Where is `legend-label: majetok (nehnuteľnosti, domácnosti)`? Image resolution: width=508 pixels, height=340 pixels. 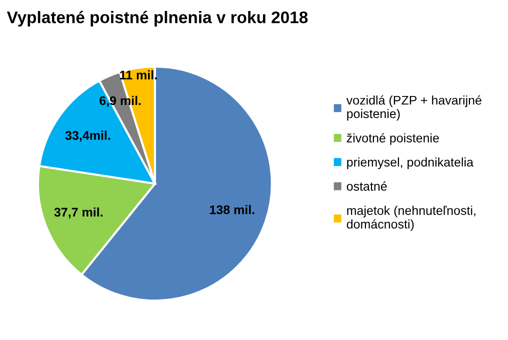
legend-label: majetok (nehnuteľnosti, domácnosti) is located at coordinates (411, 219).